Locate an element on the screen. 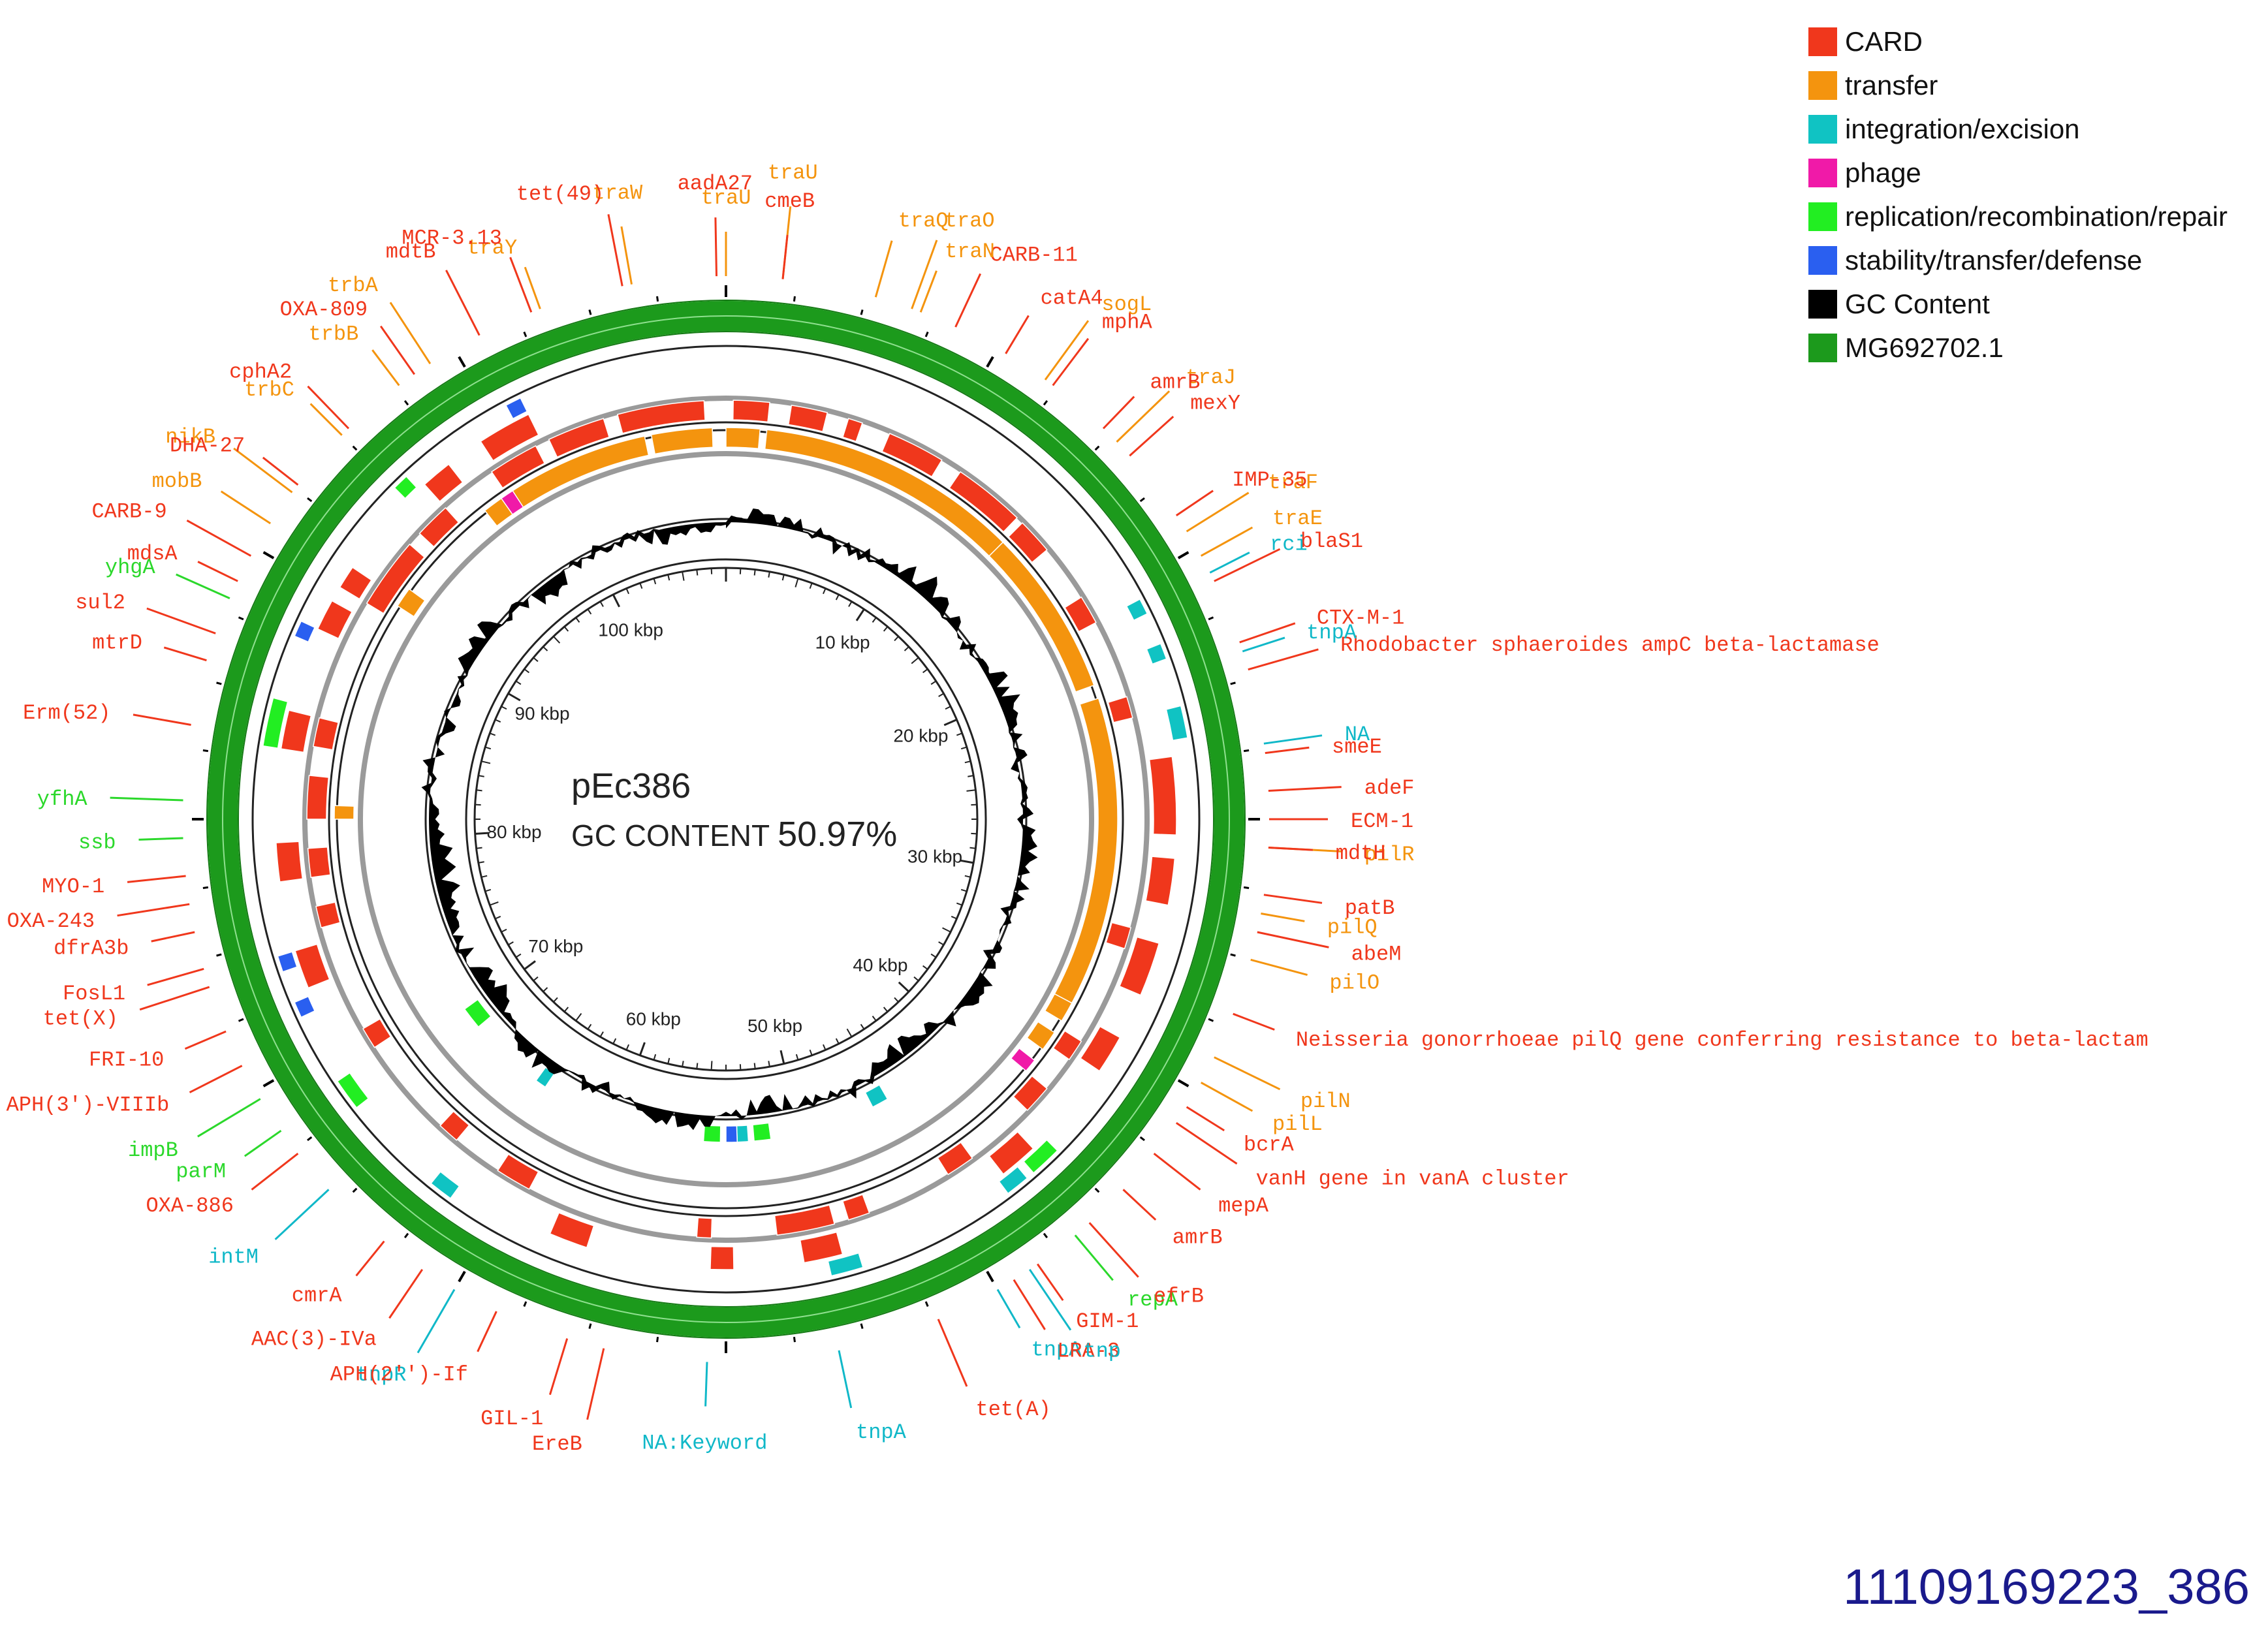 This screenshot has height=1641, width=2268. gene-label: nikB is located at coordinates (190, 437).